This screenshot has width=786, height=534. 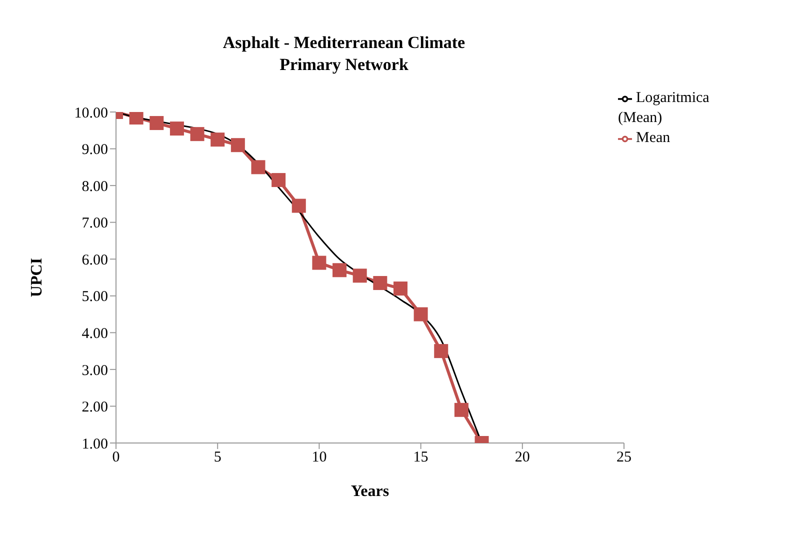 I want to click on x-tick-label: 10, so click(x=319, y=458).